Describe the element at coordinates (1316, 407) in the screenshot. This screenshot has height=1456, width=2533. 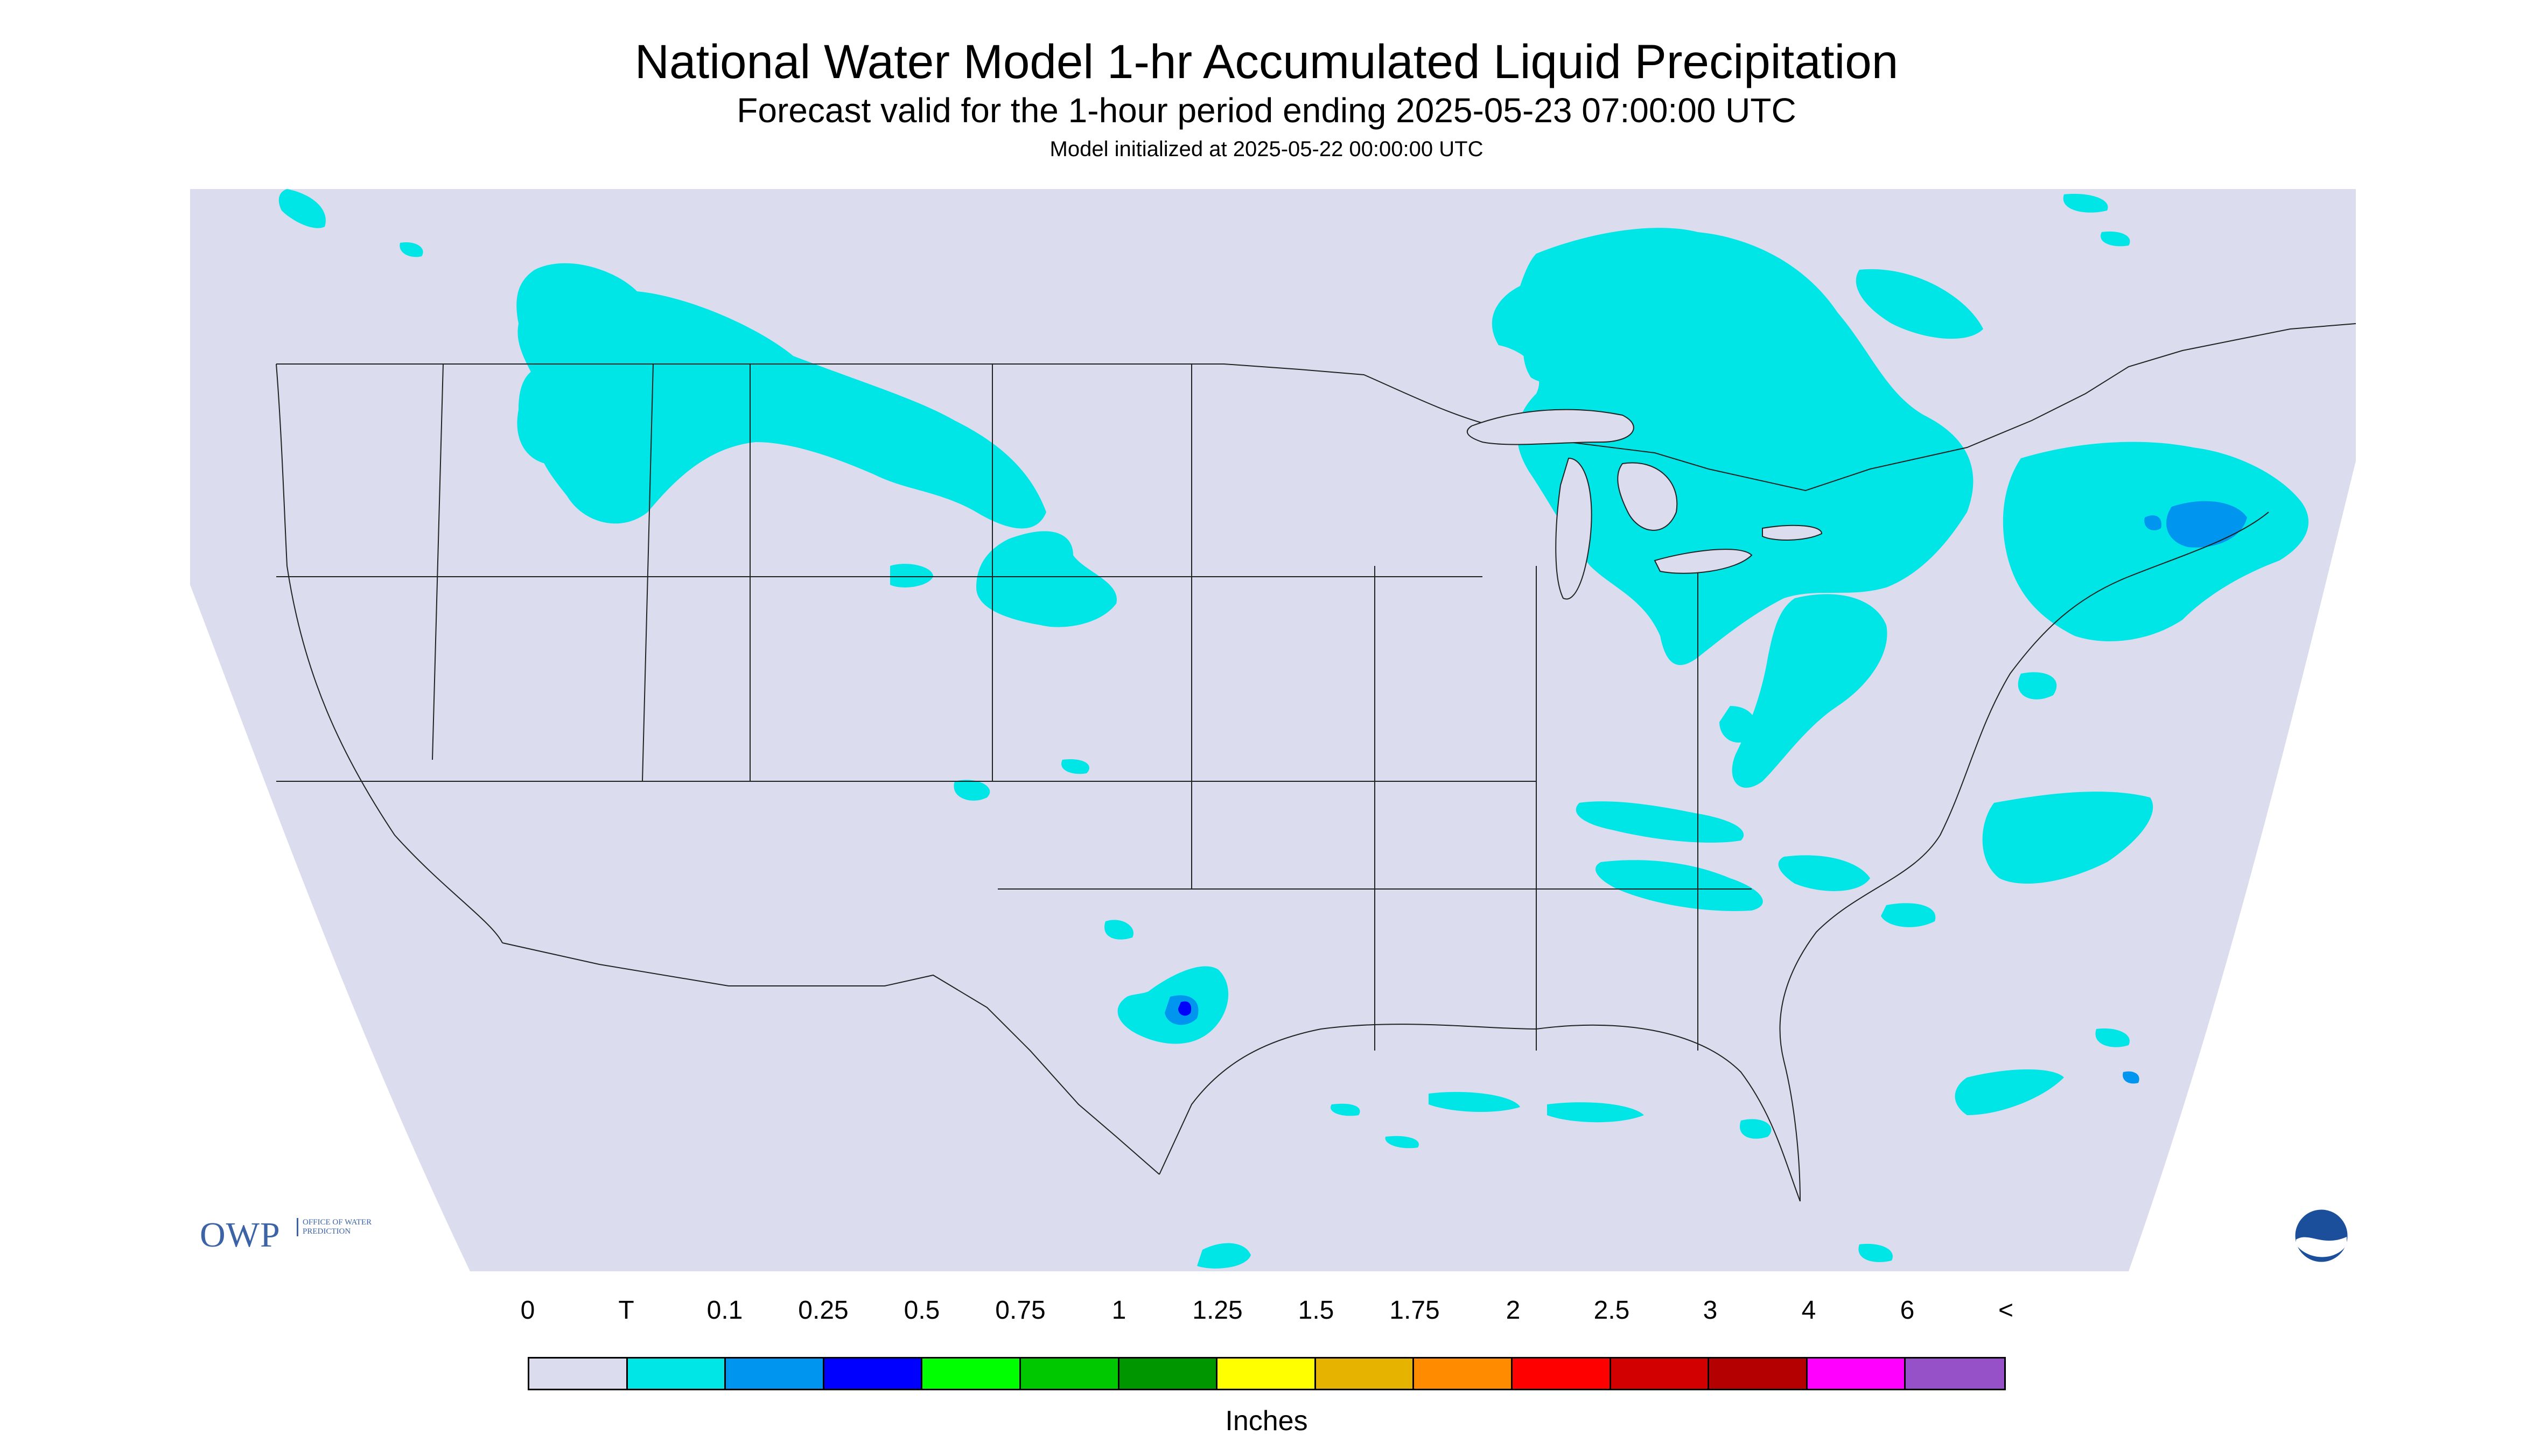
I see `canada-us-border` at that location.